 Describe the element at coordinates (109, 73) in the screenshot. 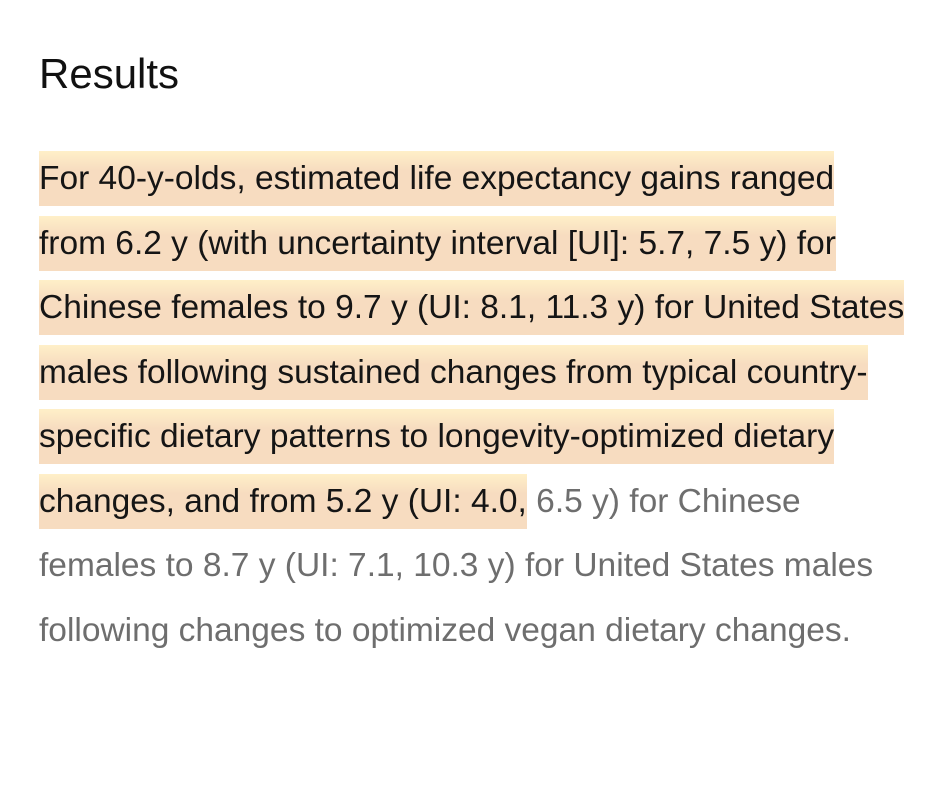

I see `section-heading: Results` at that location.